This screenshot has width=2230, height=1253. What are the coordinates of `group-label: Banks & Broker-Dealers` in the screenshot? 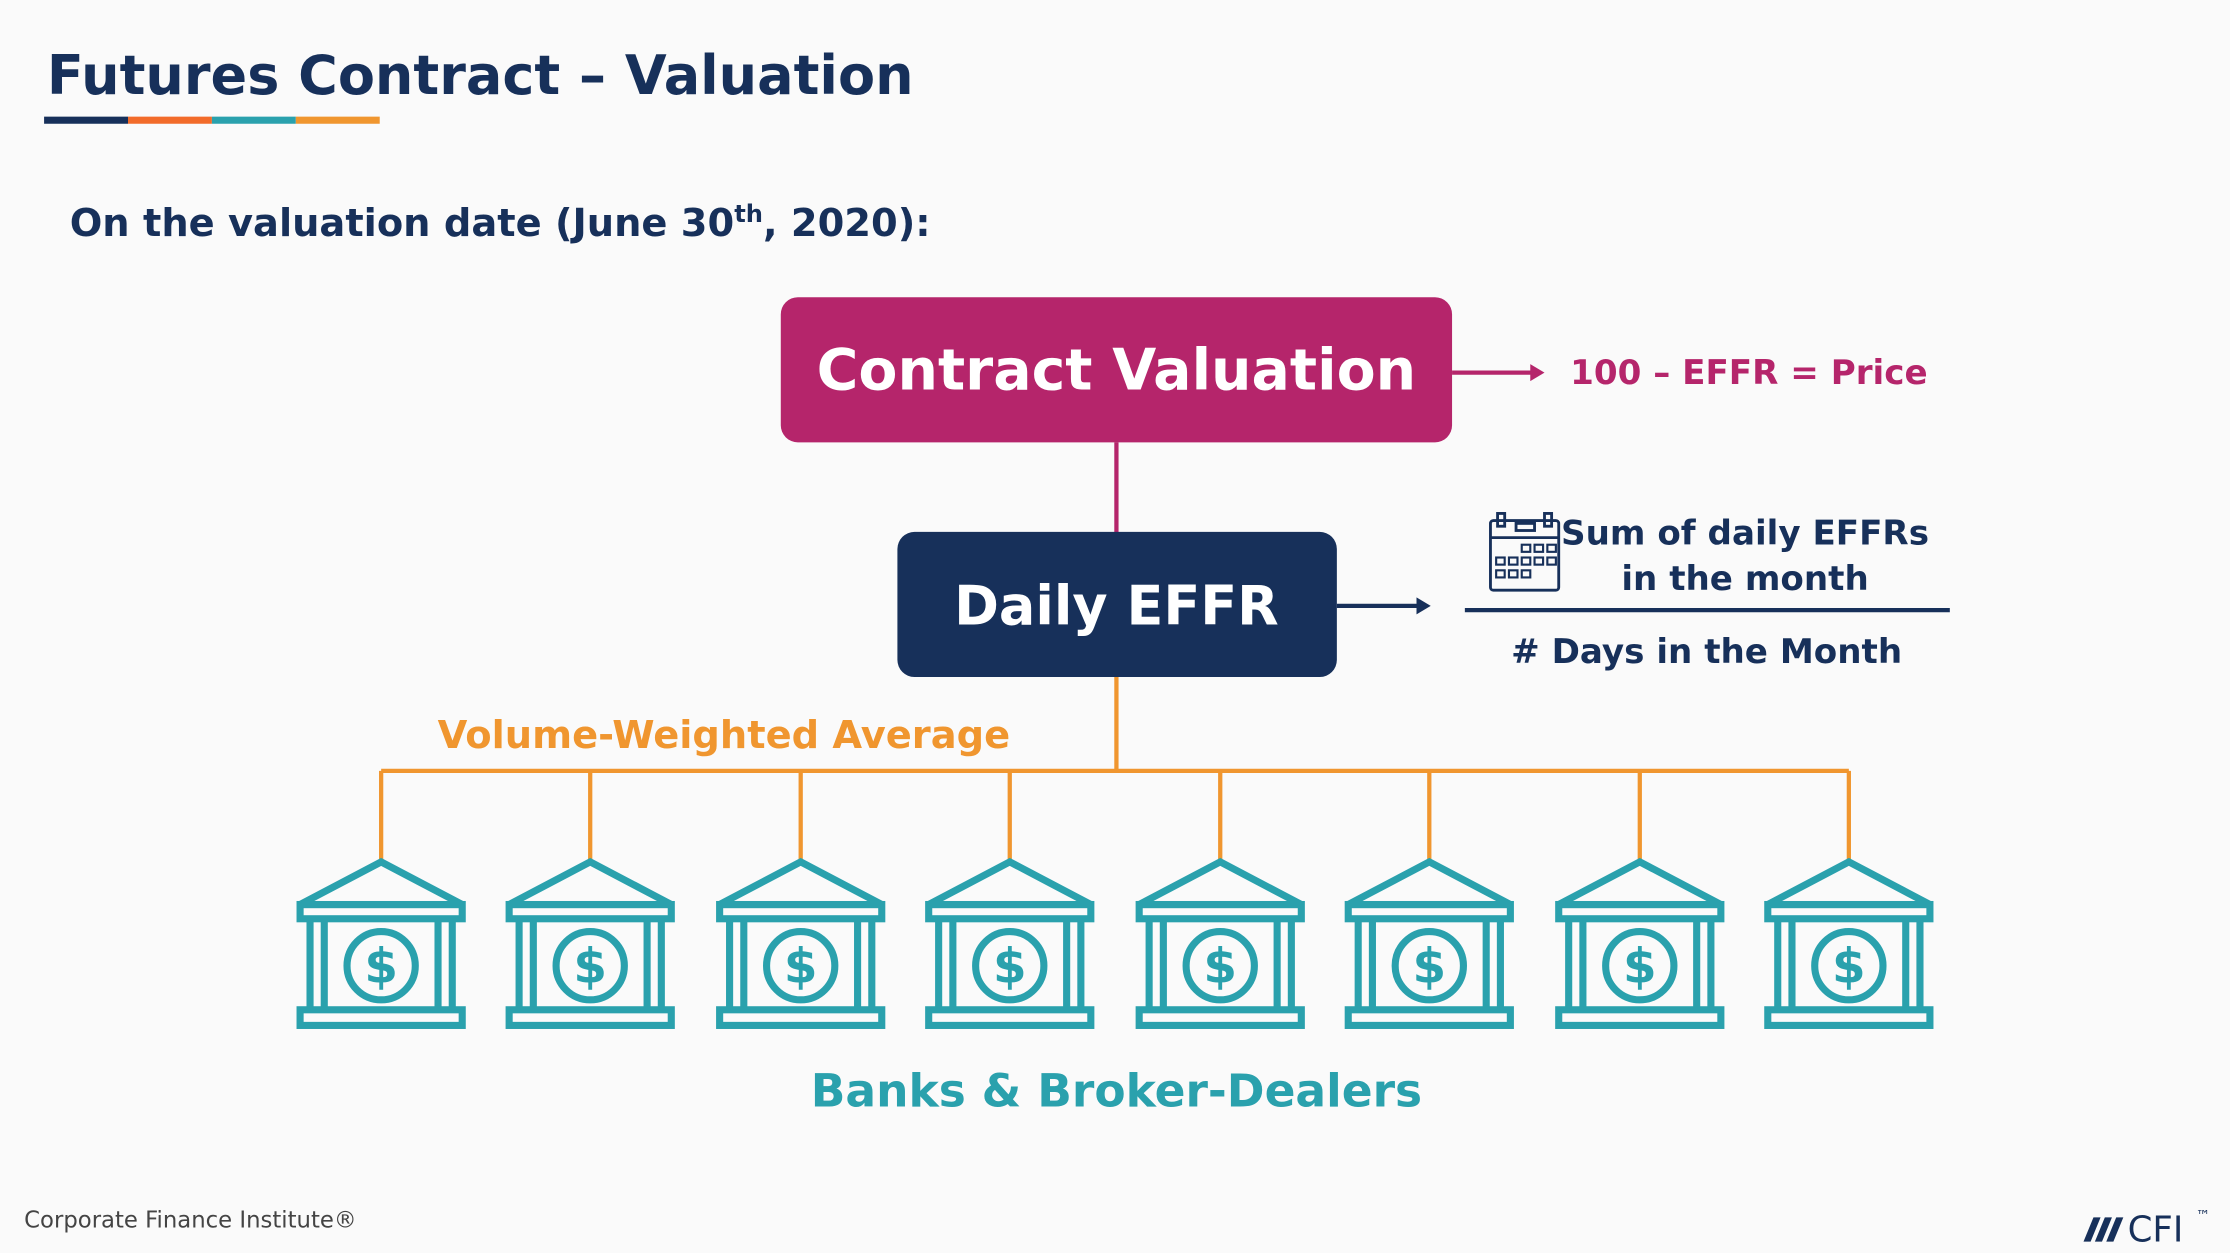 It's located at (1116, 1090).